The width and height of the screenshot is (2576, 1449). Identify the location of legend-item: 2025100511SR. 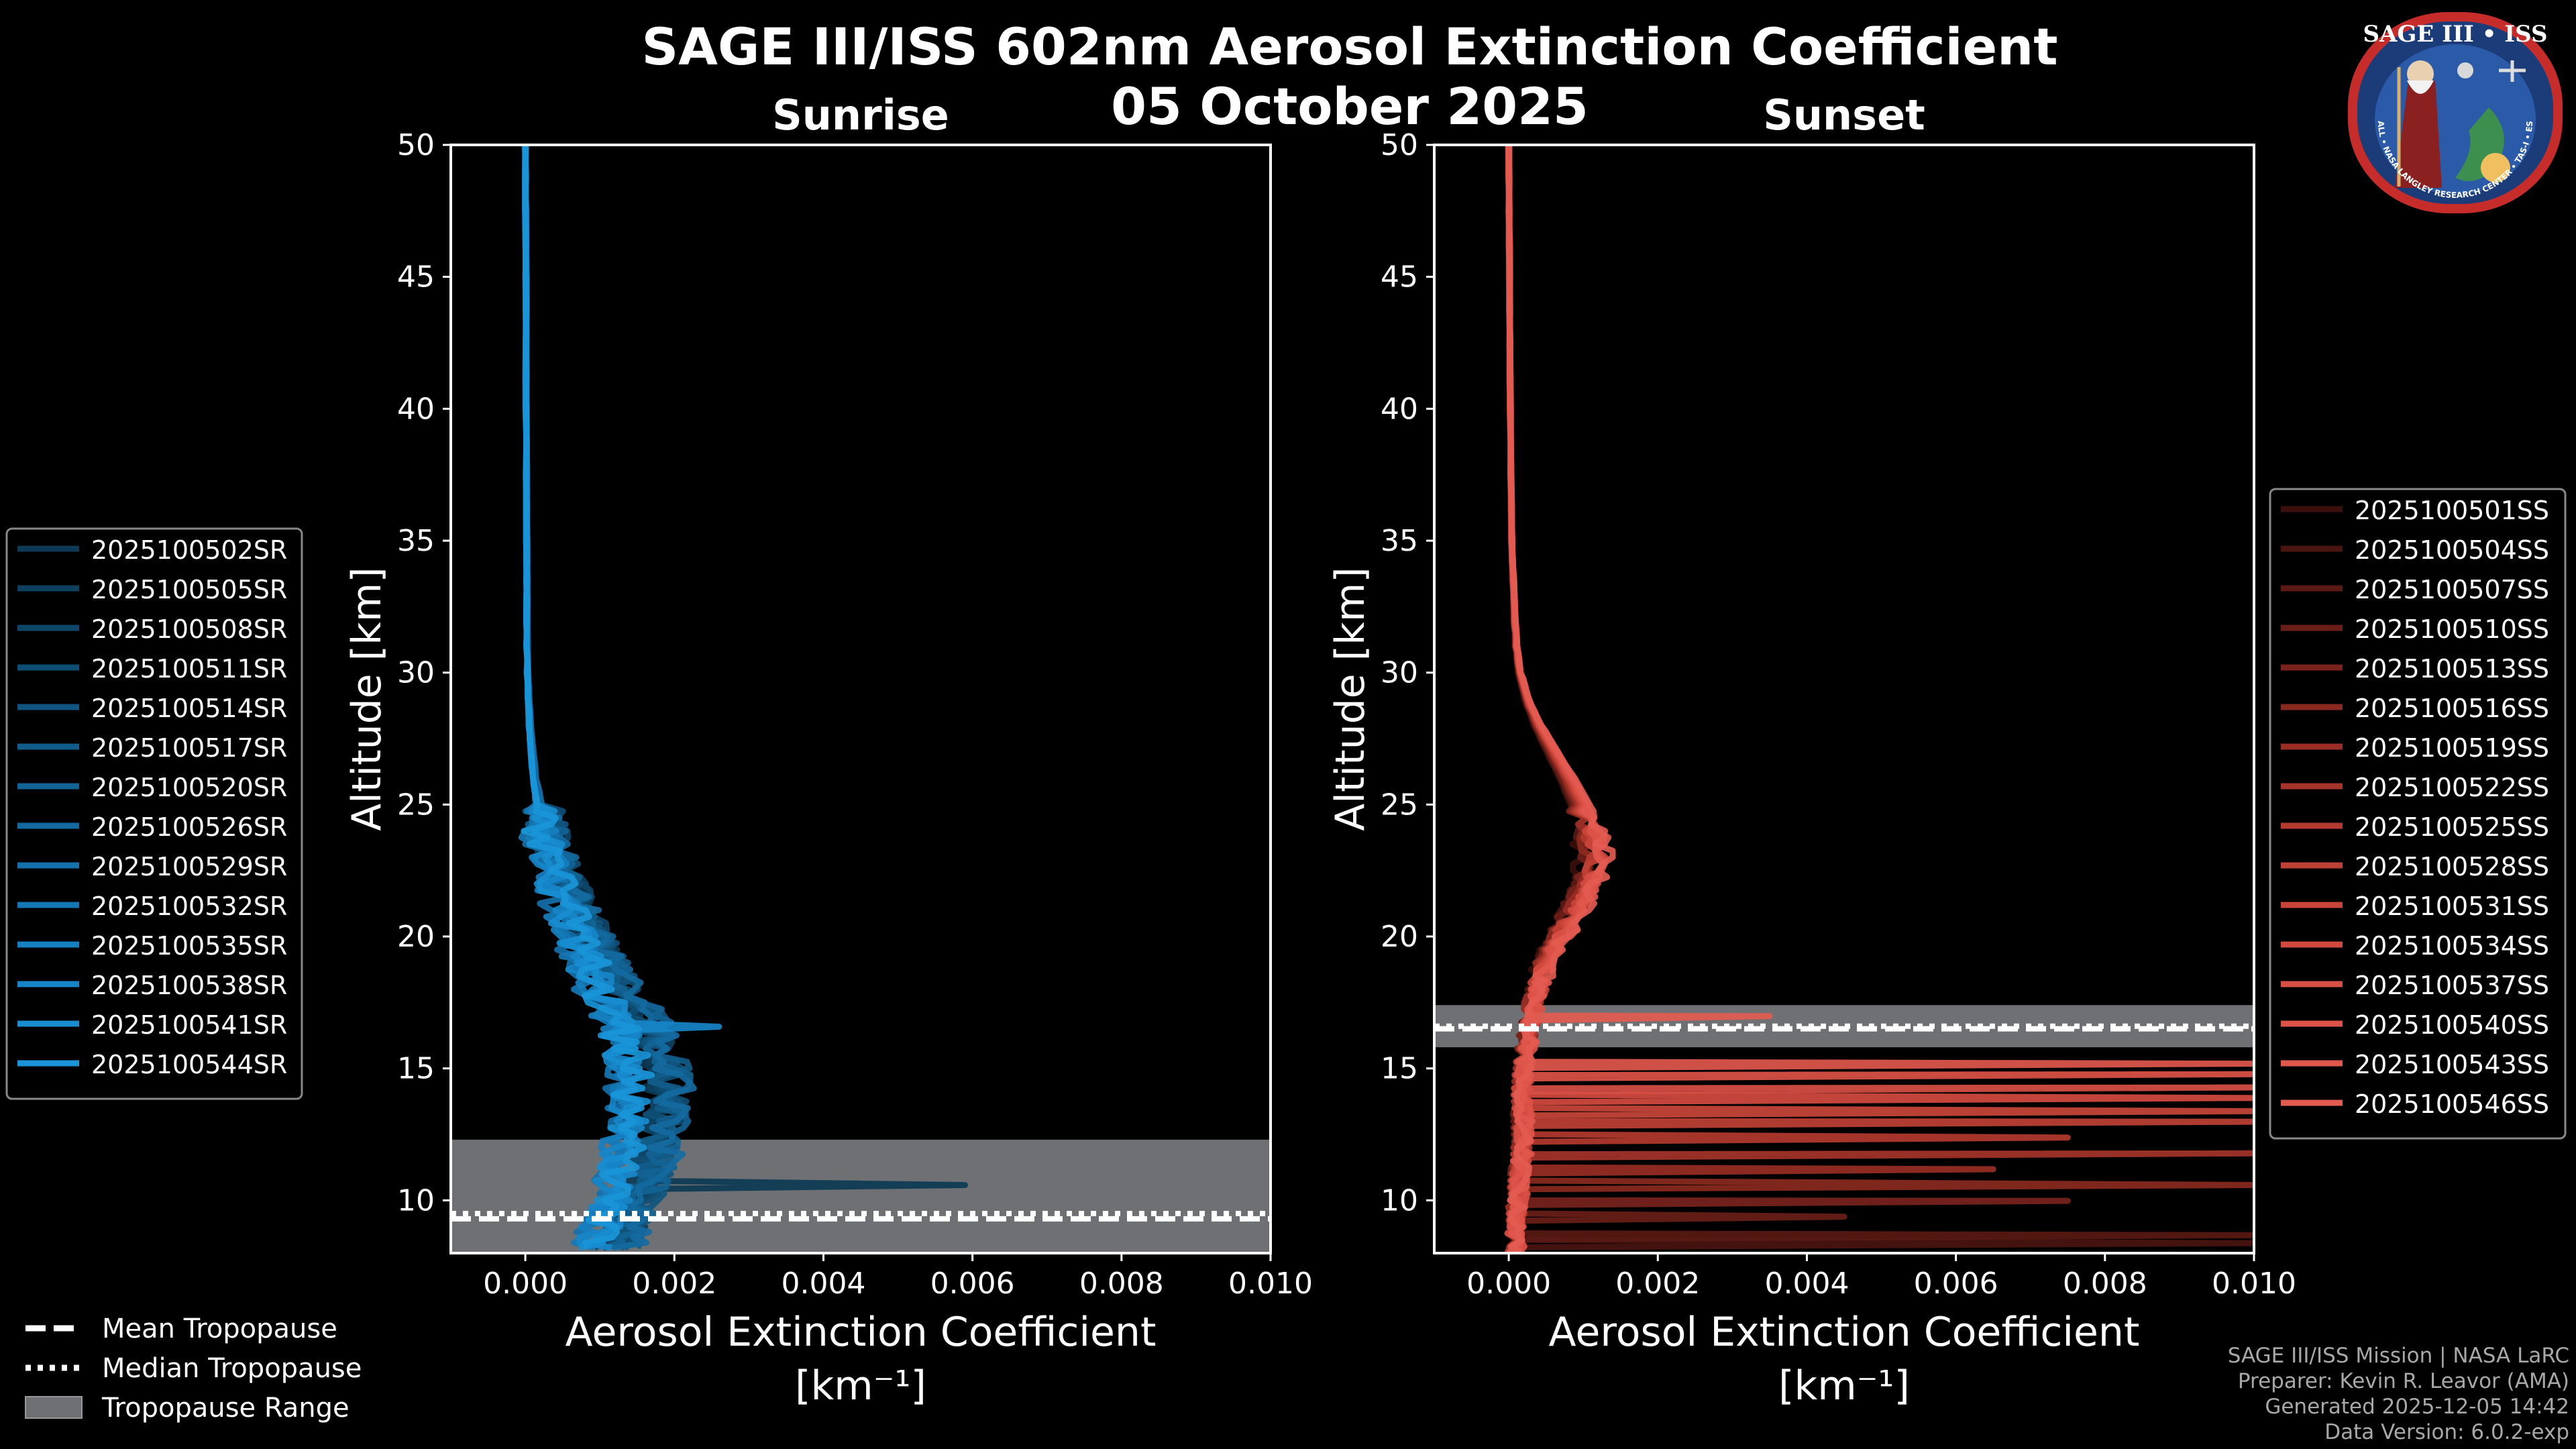
(152, 669).